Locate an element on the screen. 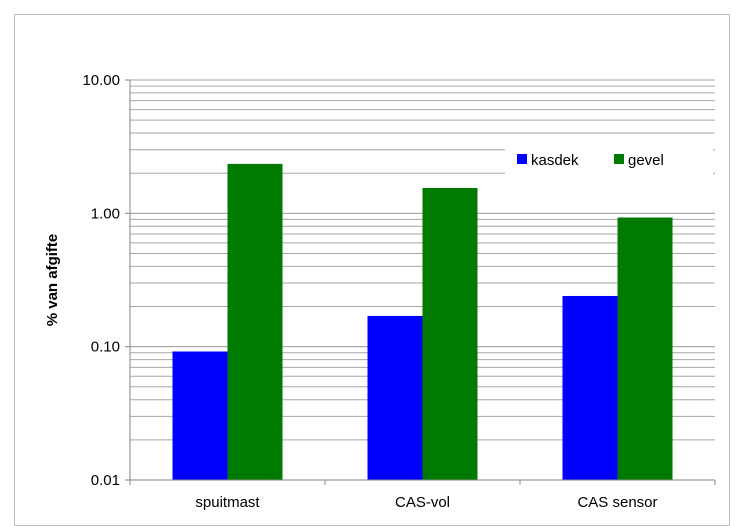  legend: kasdek gevel is located at coordinates (609, 160).